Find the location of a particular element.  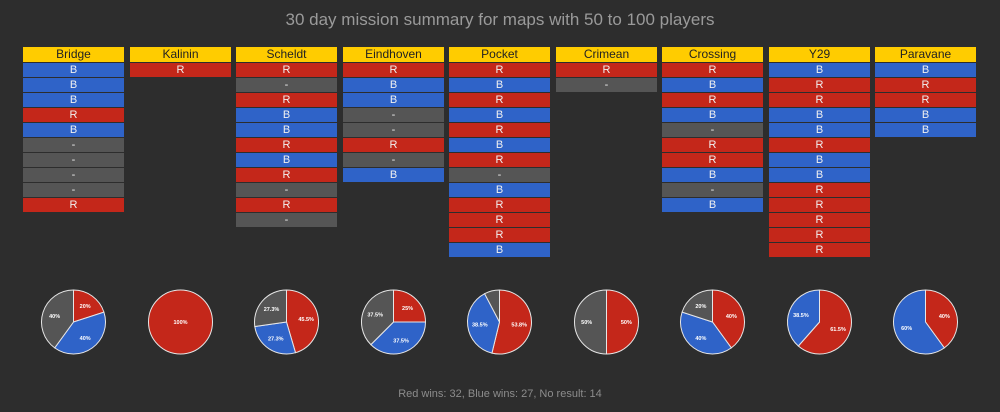

map-column-kalinin: Kalinin R is located at coordinates (180, 62).